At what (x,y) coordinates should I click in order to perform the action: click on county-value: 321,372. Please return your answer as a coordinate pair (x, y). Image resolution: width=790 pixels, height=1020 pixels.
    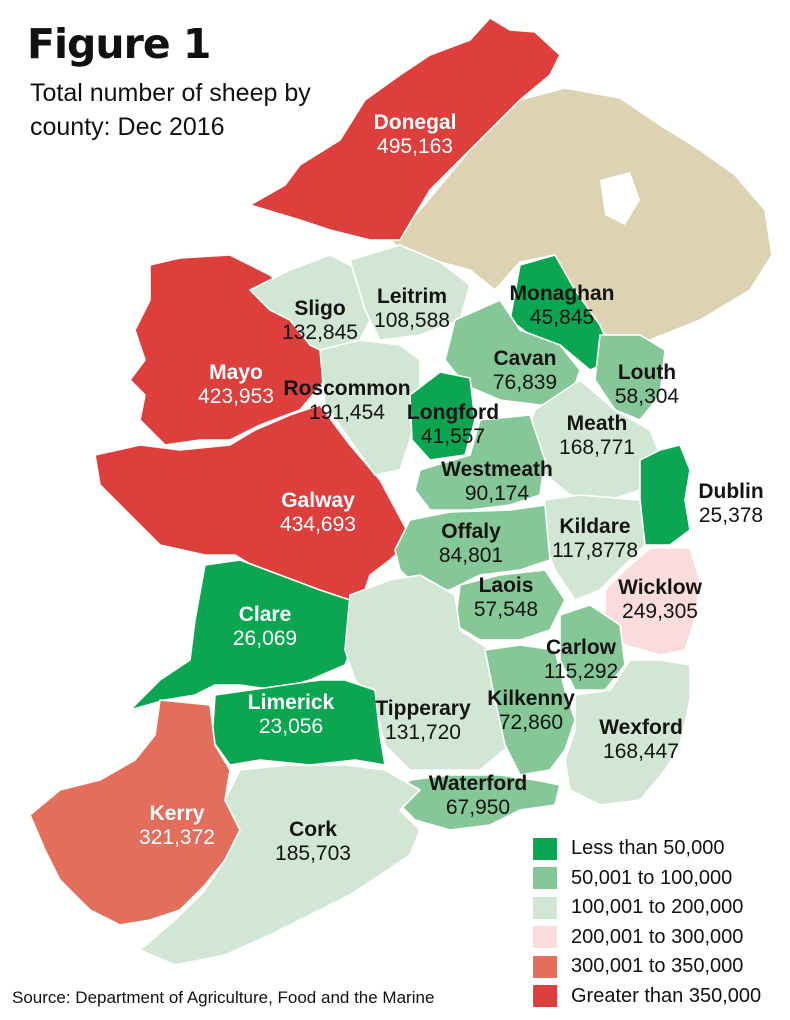
    Looking at the image, I should click on (177, 837).